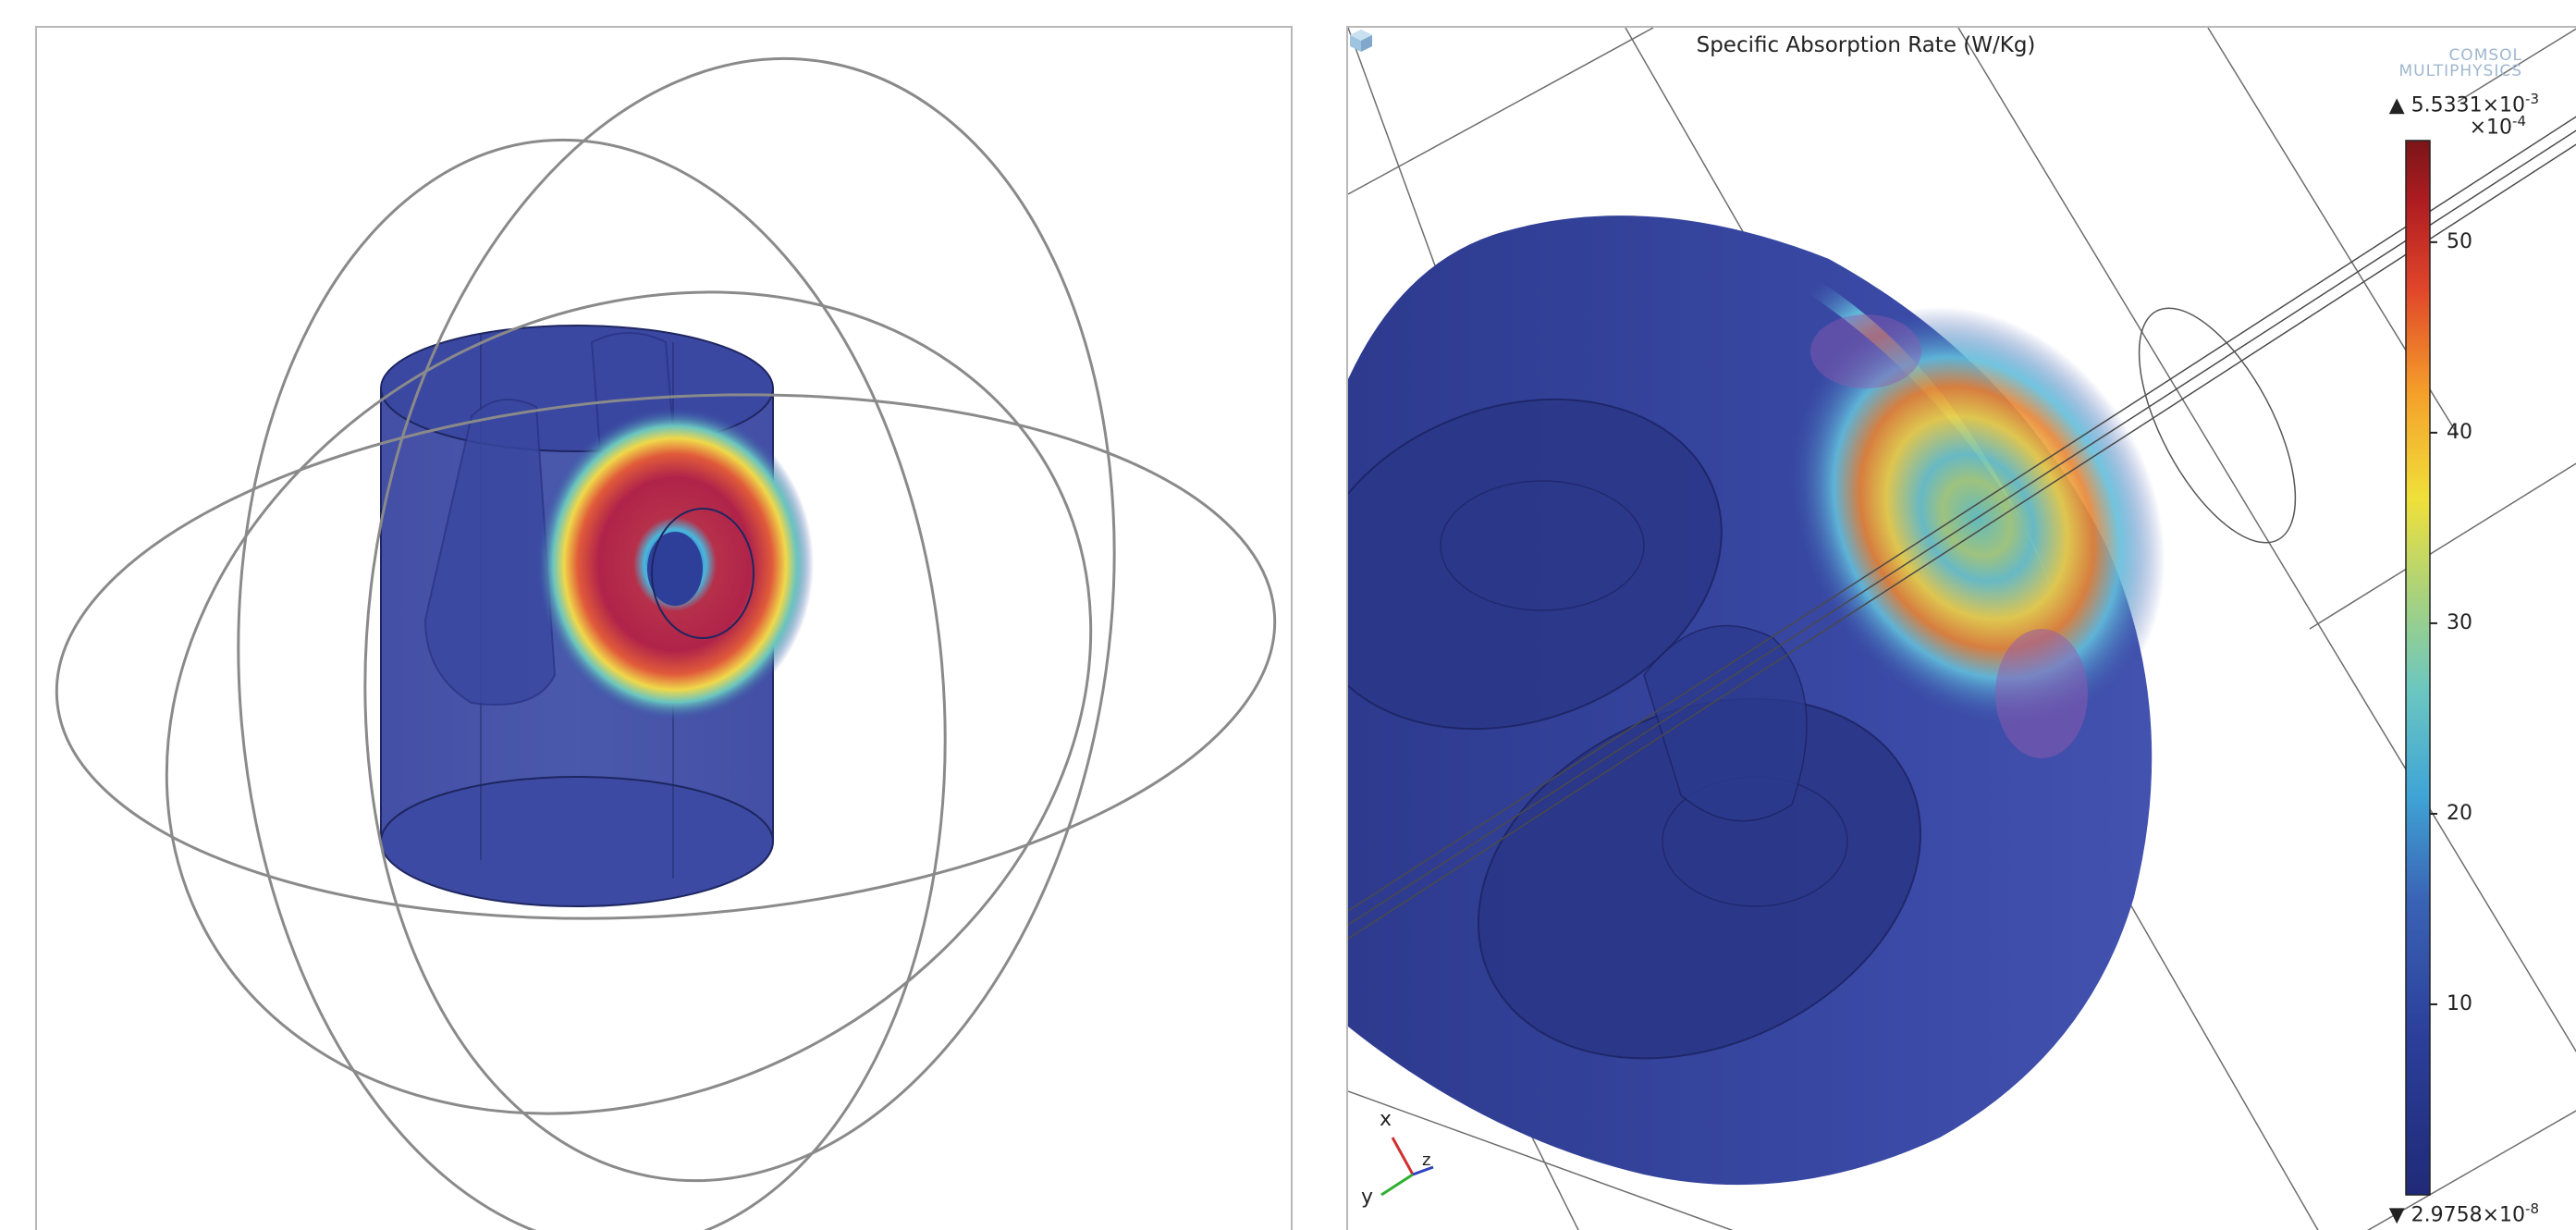  What do you see at coordinates (2497, 126) in the screenshot?
I see `colorbar-scale-label: ×10⁻⁴` at bounding box center [2497, 126].